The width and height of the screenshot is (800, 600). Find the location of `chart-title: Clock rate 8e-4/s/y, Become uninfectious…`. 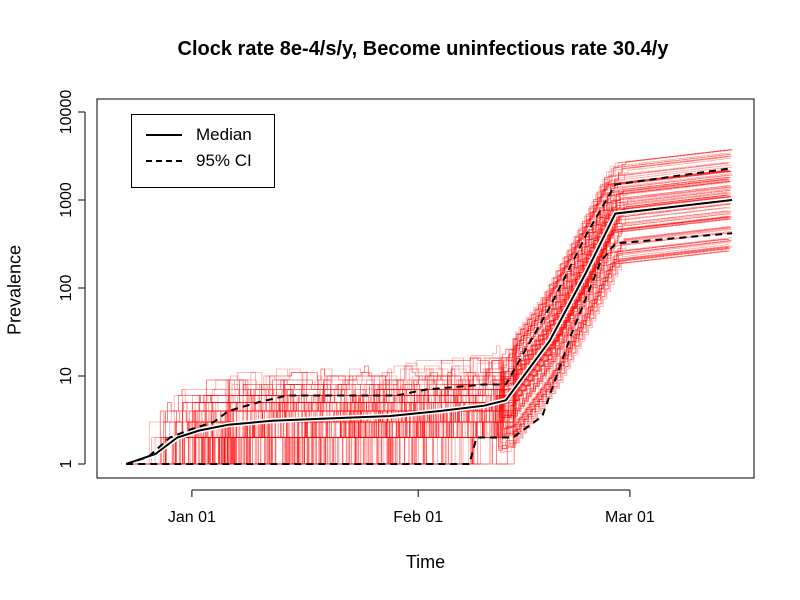

chart-title: Clock rate 8e-4/s/y, Become uninfectious… is located at coordinates (423, 49).